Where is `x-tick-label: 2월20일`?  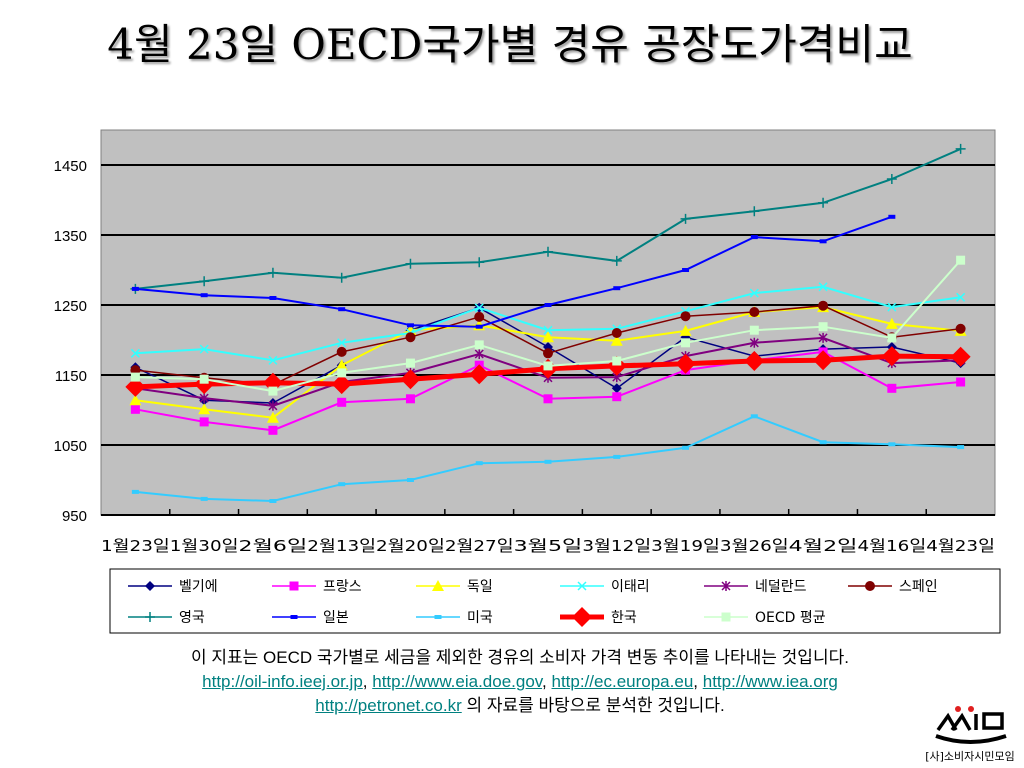
x-tick-label: 2월20일 is located at coordinates (410, 546).